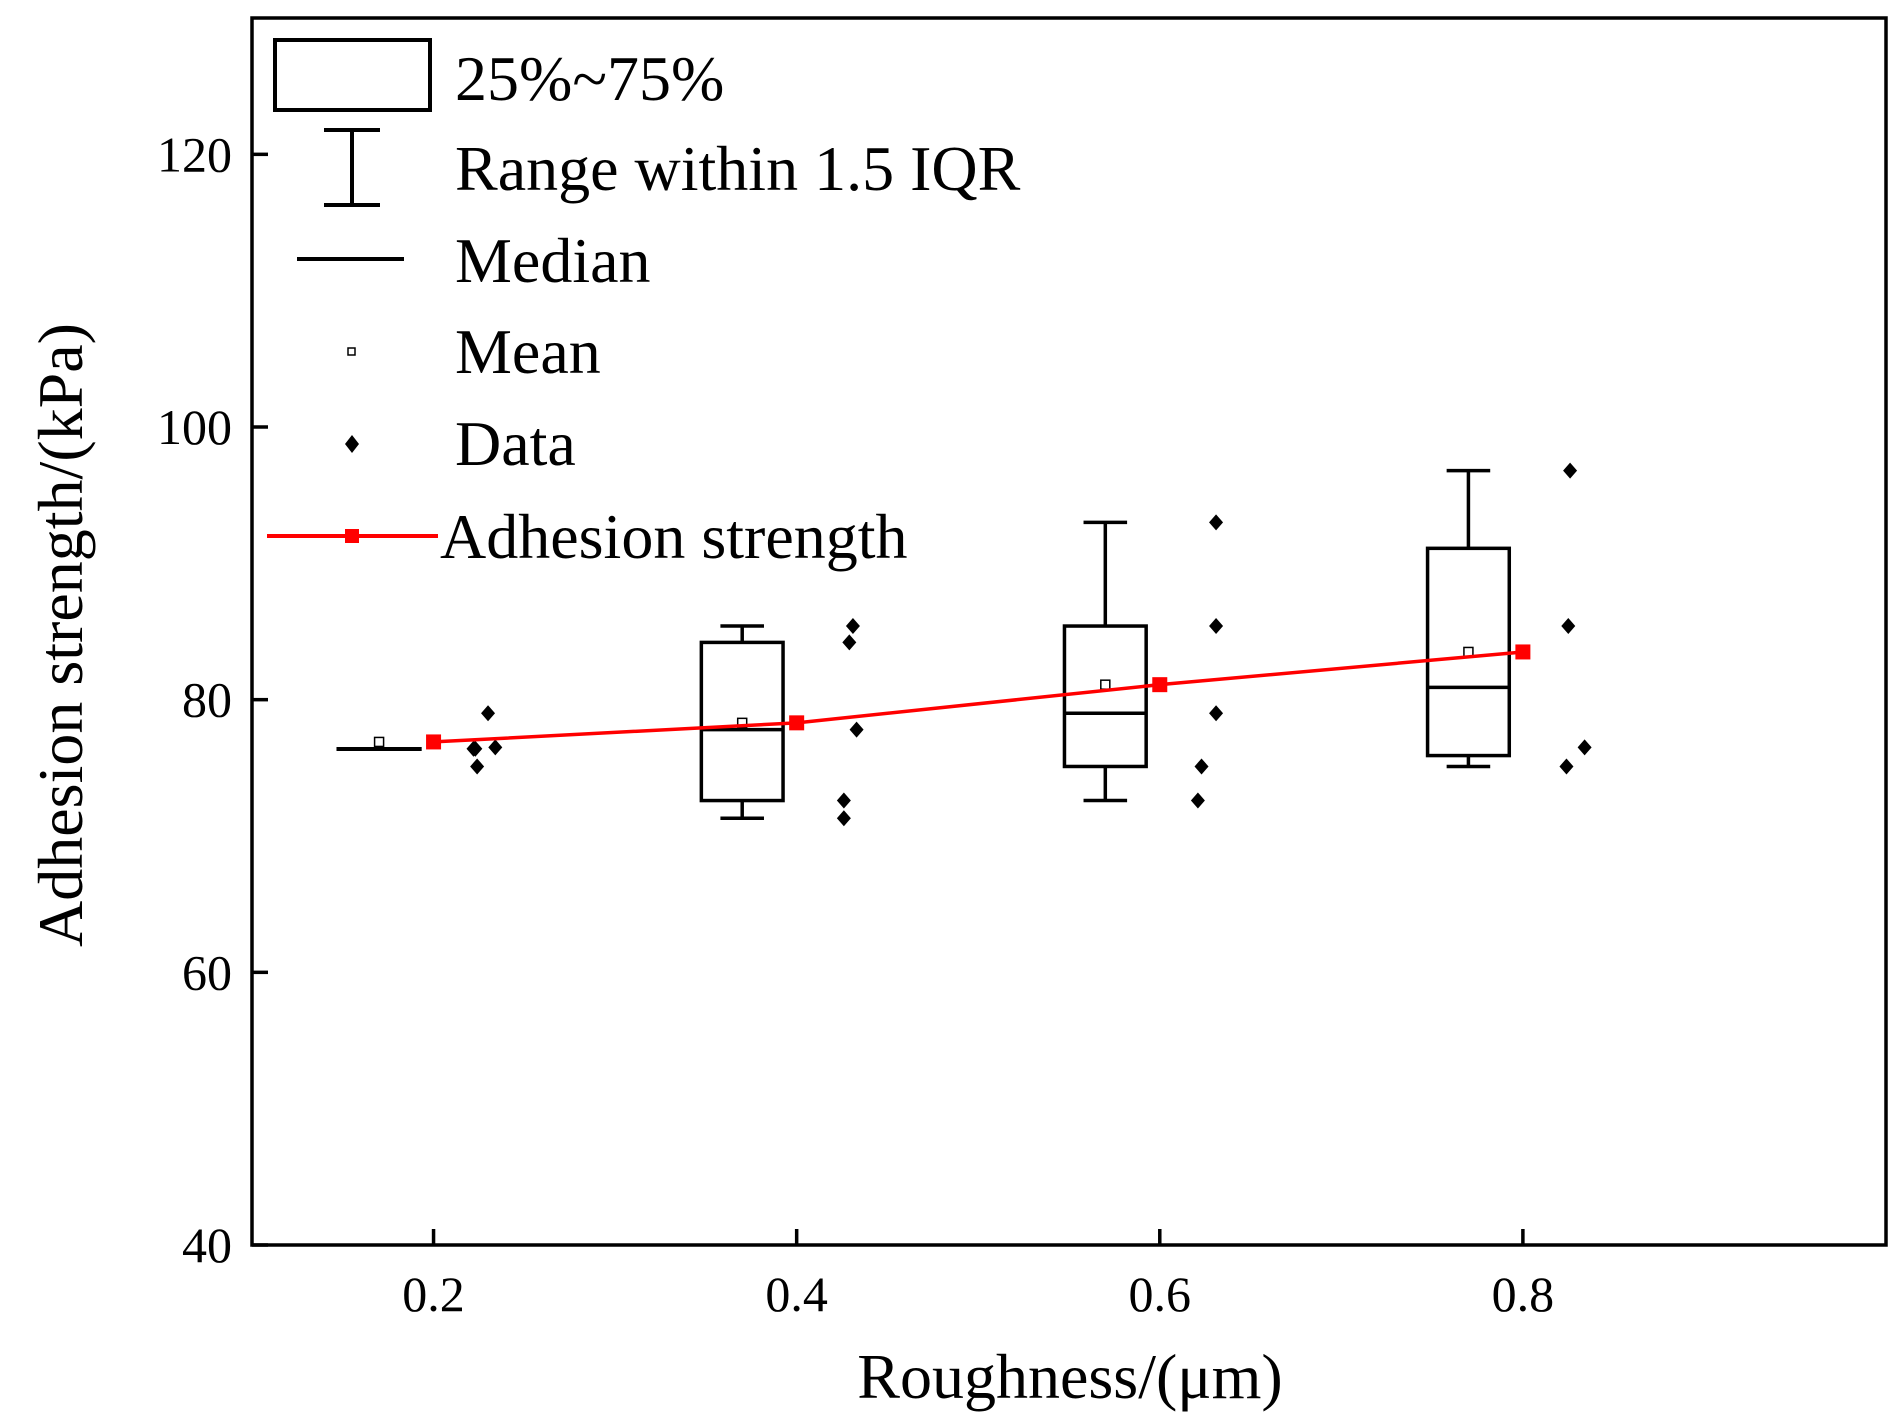 Image resolution: width=1899 pixels, height=1427 pixels. Describe the element at coordinates (352, 536) in the screenshot. I see `legend-line-symbol` at that location.